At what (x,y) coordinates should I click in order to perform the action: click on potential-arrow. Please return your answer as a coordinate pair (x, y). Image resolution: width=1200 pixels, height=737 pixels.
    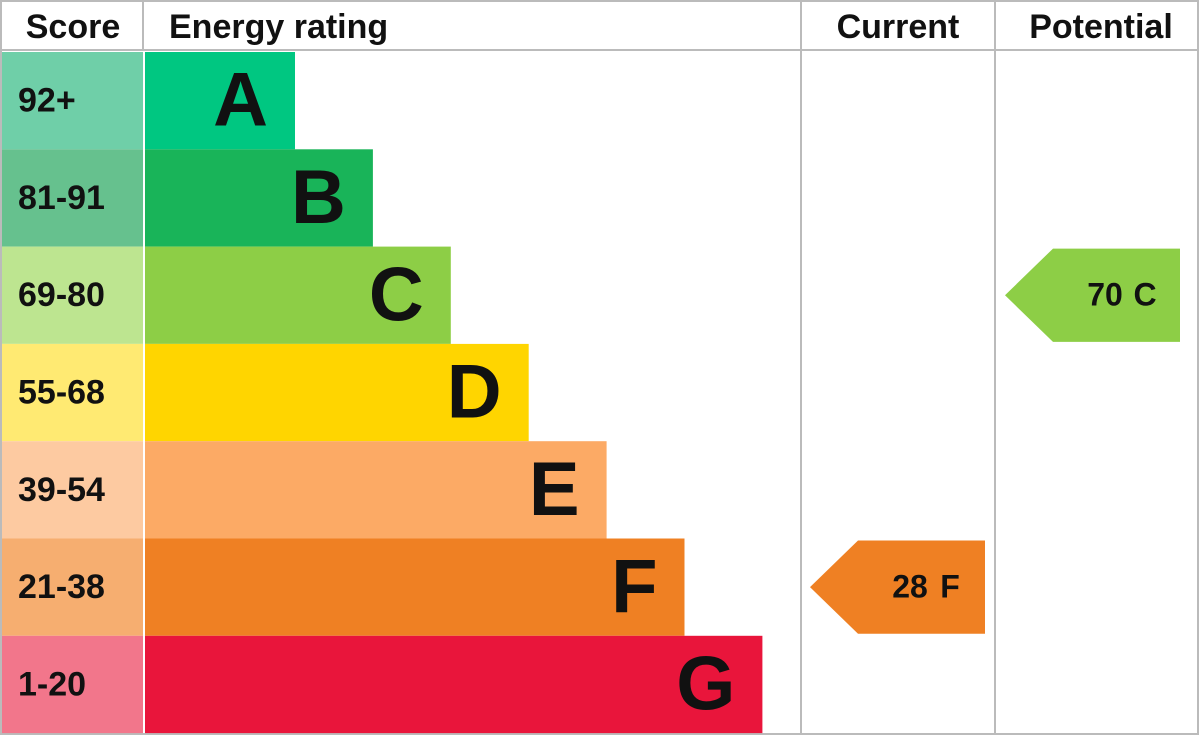
    Looking at the image, I should click on (1092, 295).